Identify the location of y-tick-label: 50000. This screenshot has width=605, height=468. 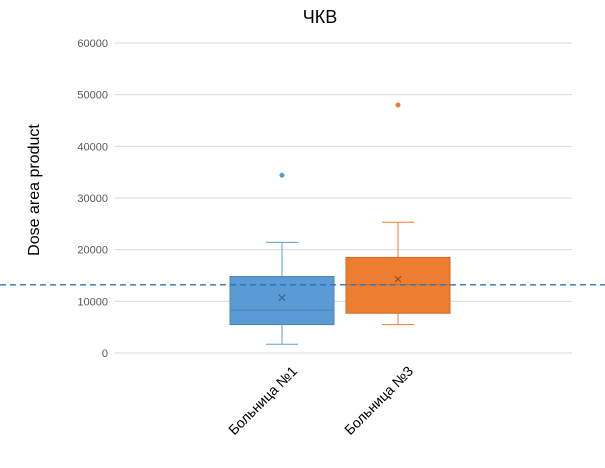
(92, 96).